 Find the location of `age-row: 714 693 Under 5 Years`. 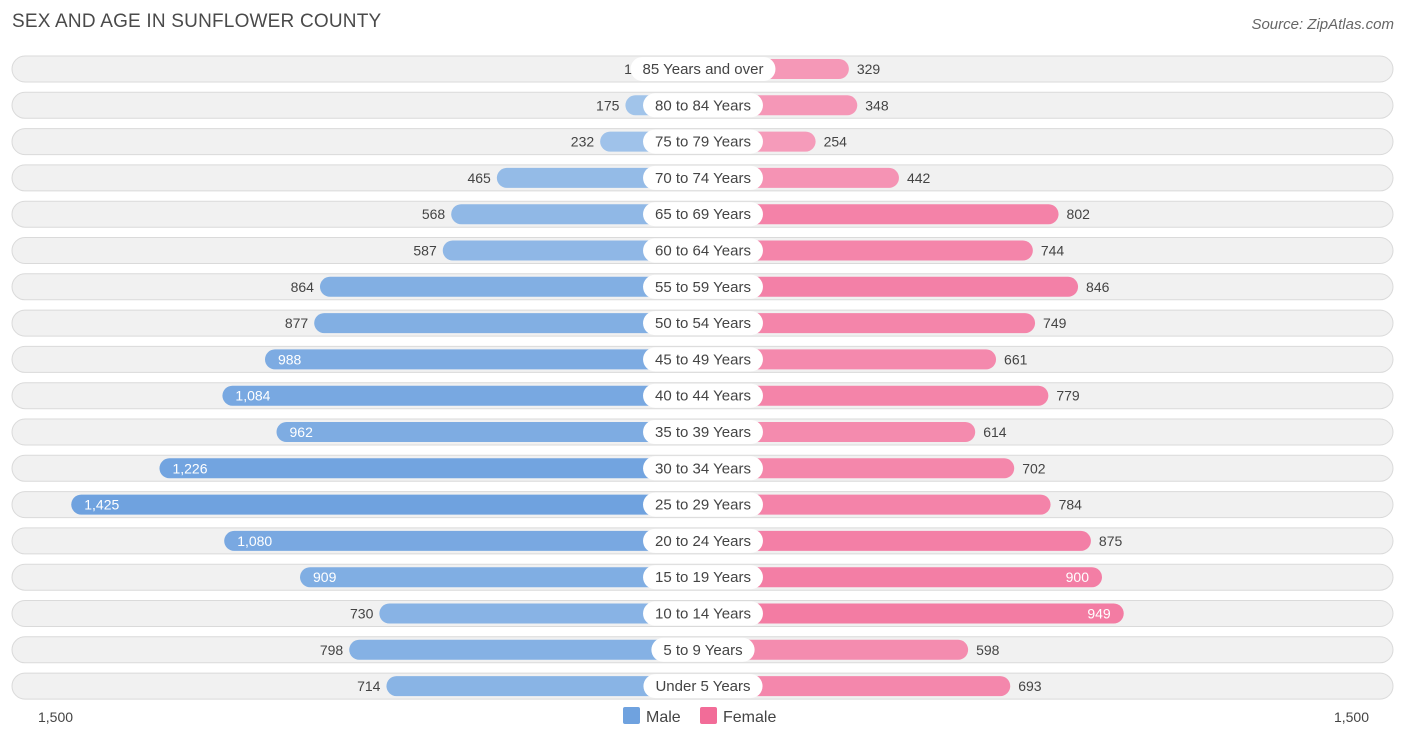

age-row: 714 693 Under 5 Years is located at coordinates (702, 686).